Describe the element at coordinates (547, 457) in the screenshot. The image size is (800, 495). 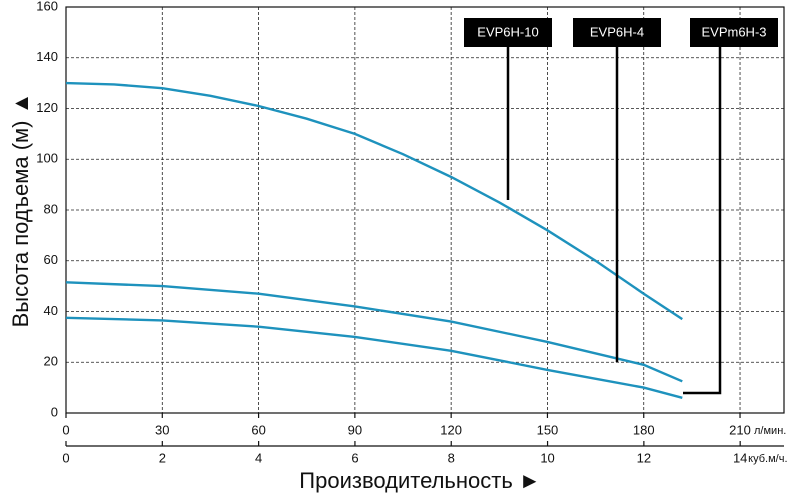
I see `x2-tick-label: 10` at that location.